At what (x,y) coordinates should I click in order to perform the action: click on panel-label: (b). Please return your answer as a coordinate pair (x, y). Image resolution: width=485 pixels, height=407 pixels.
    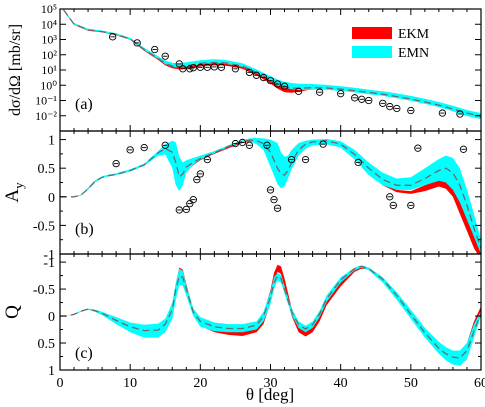
    Looking at the image, I should click on (84, 229).